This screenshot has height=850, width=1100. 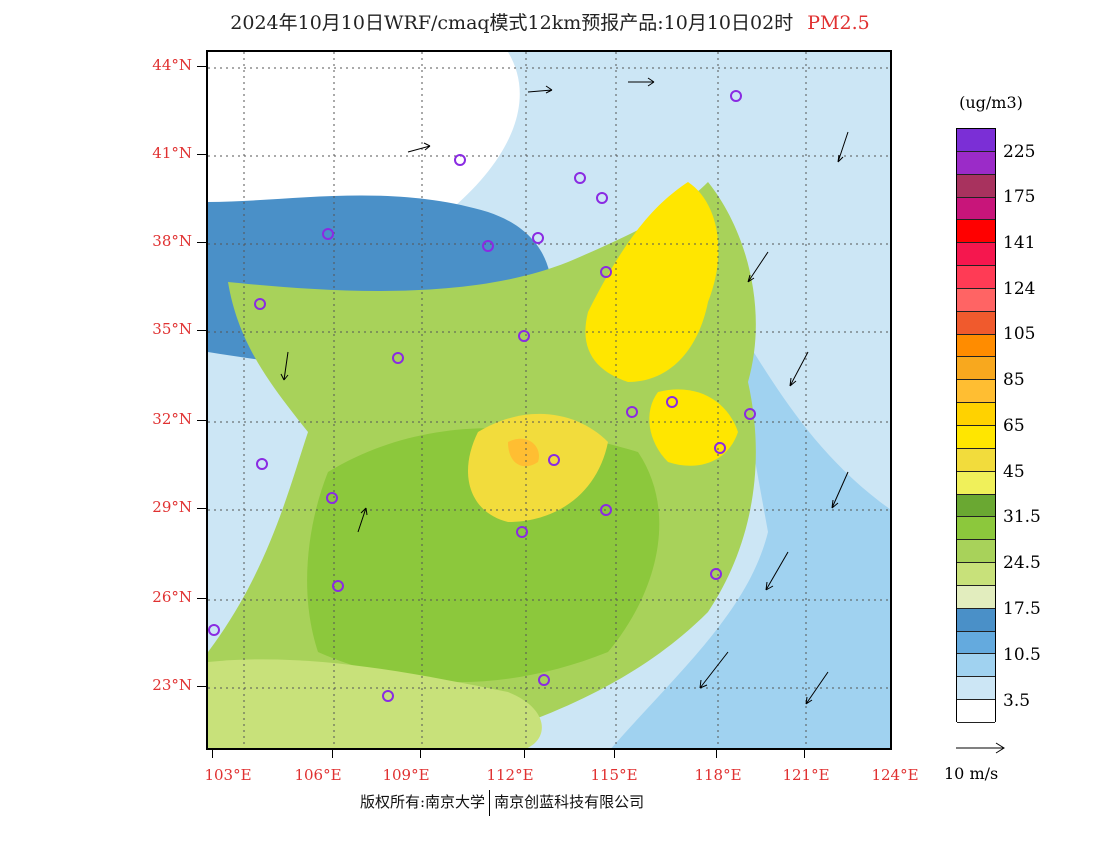 What do you see at coordinates (172, 65) in the screenshot?
I see `lat-label-44: 44°N` at bounding box center [172, 65].